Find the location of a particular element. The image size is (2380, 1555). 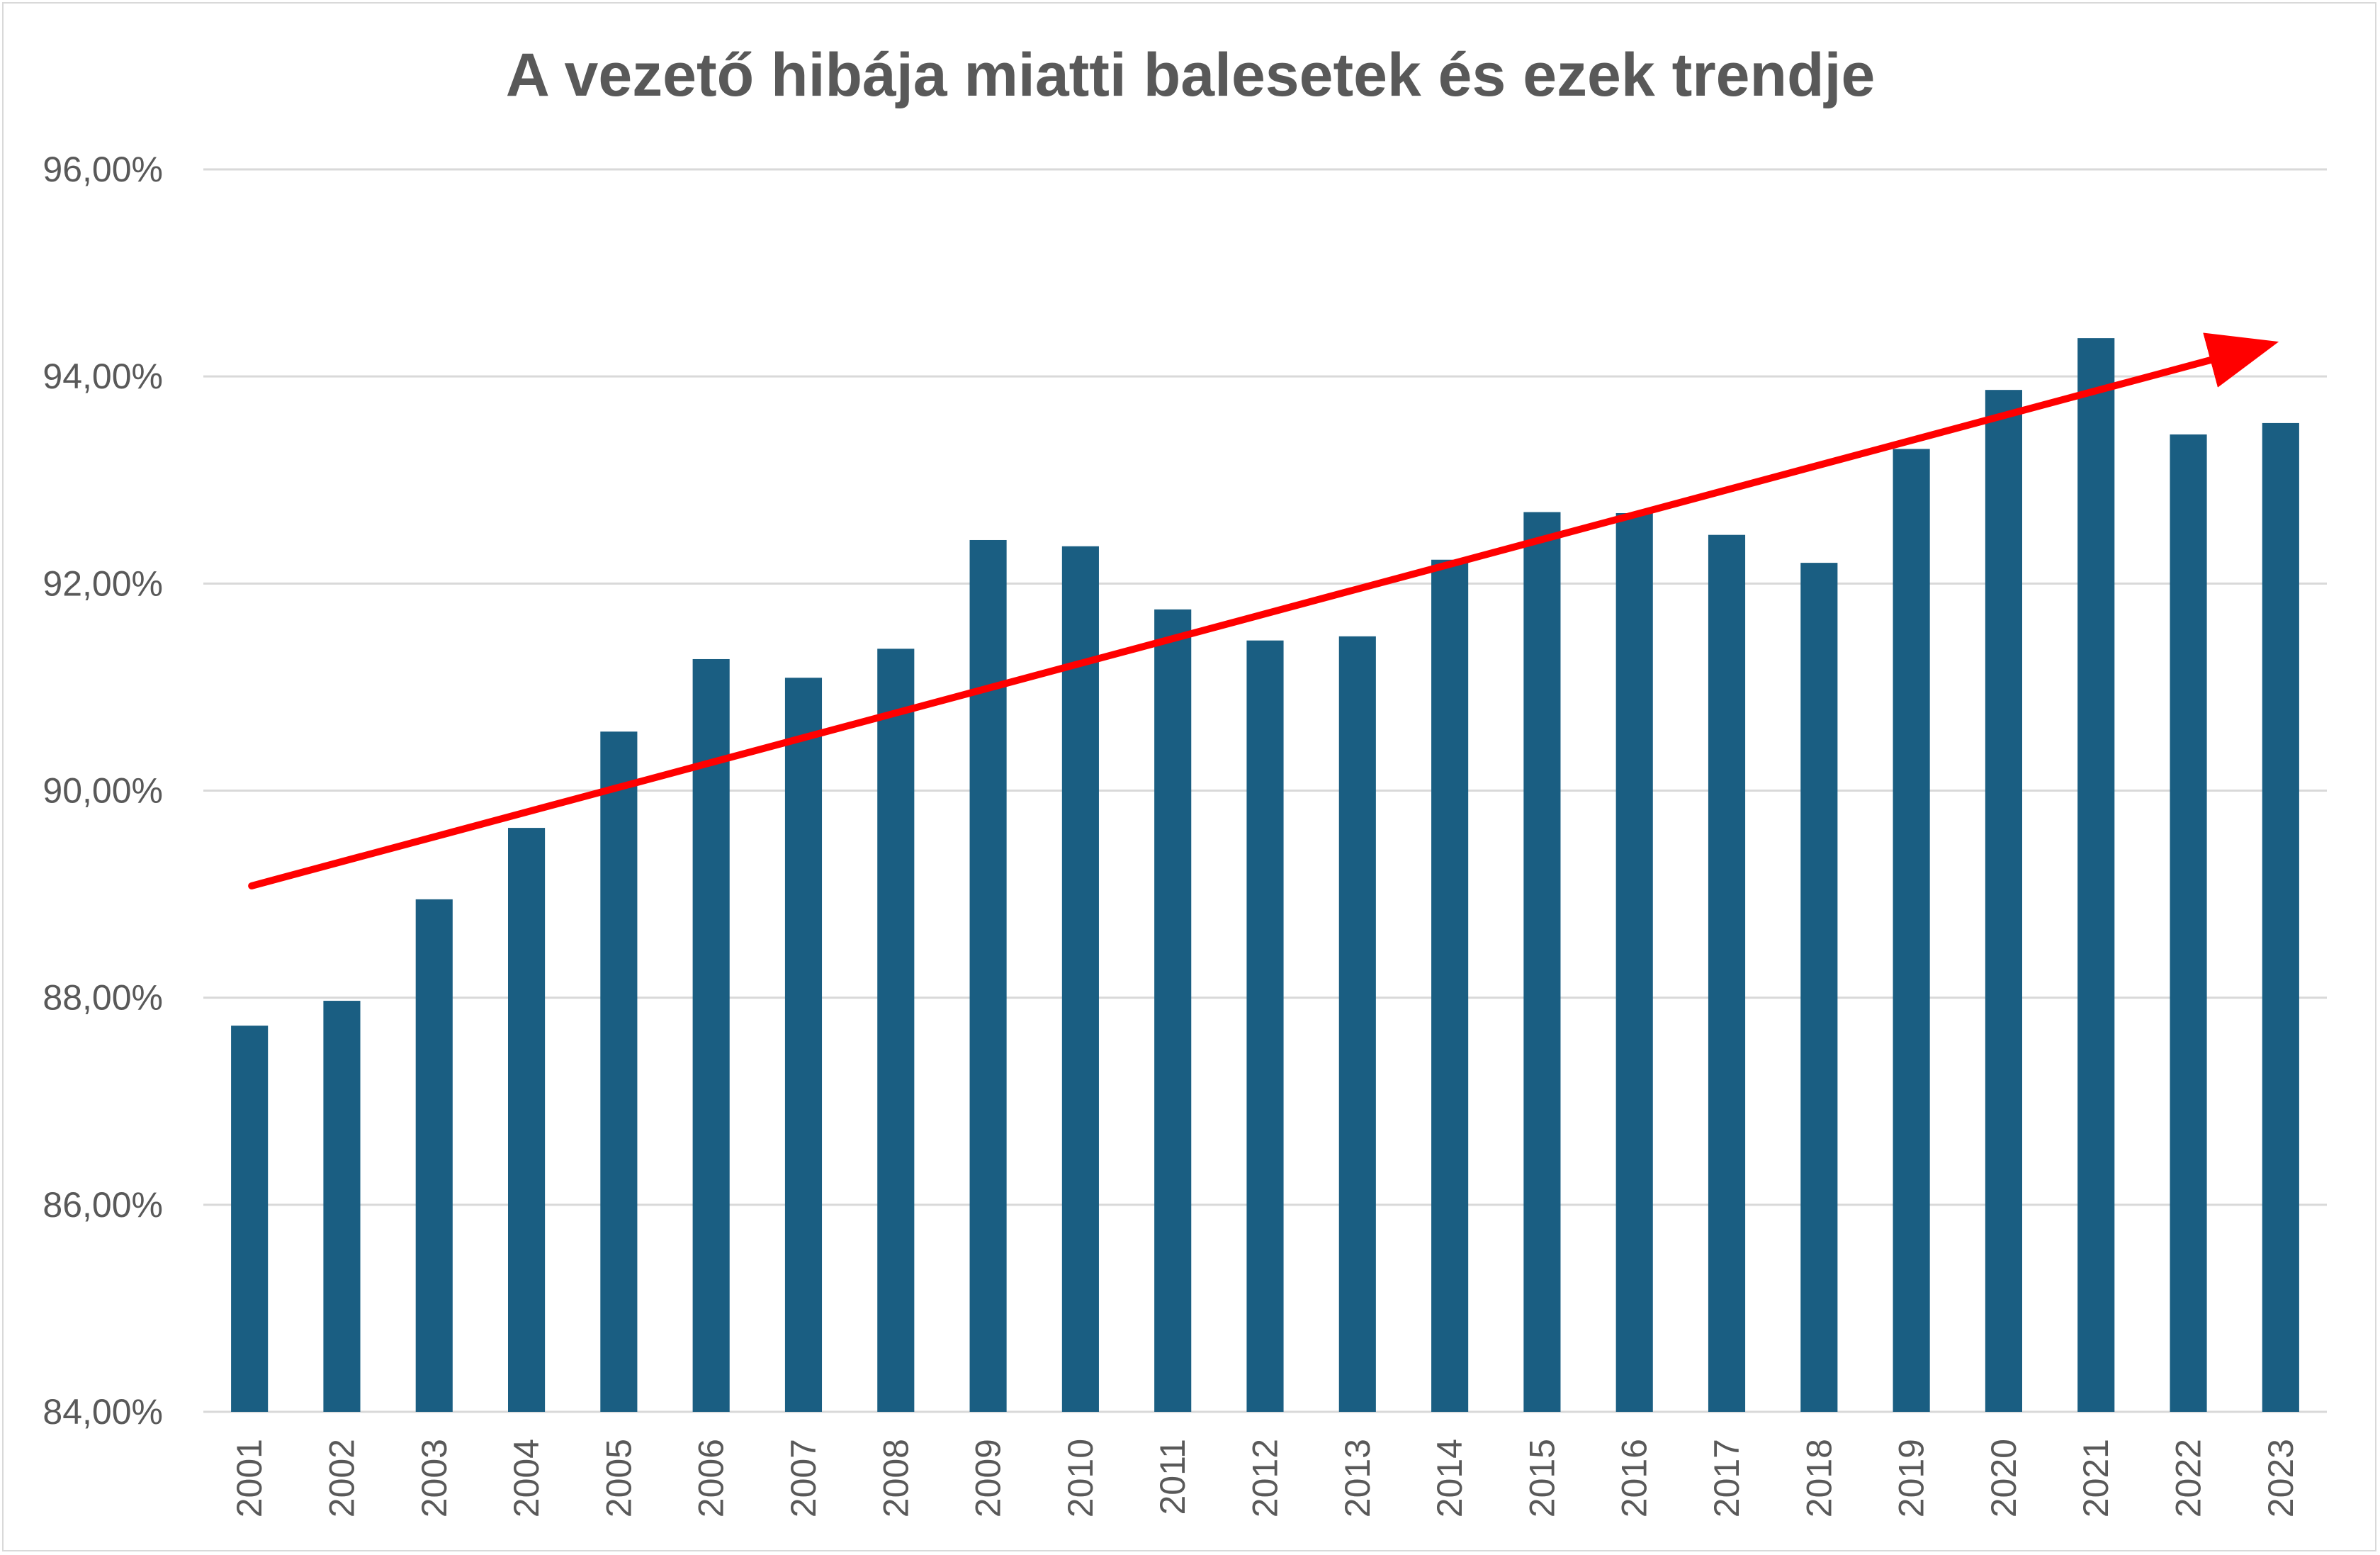

bar-2010 is located at coordinates (1080, 979).